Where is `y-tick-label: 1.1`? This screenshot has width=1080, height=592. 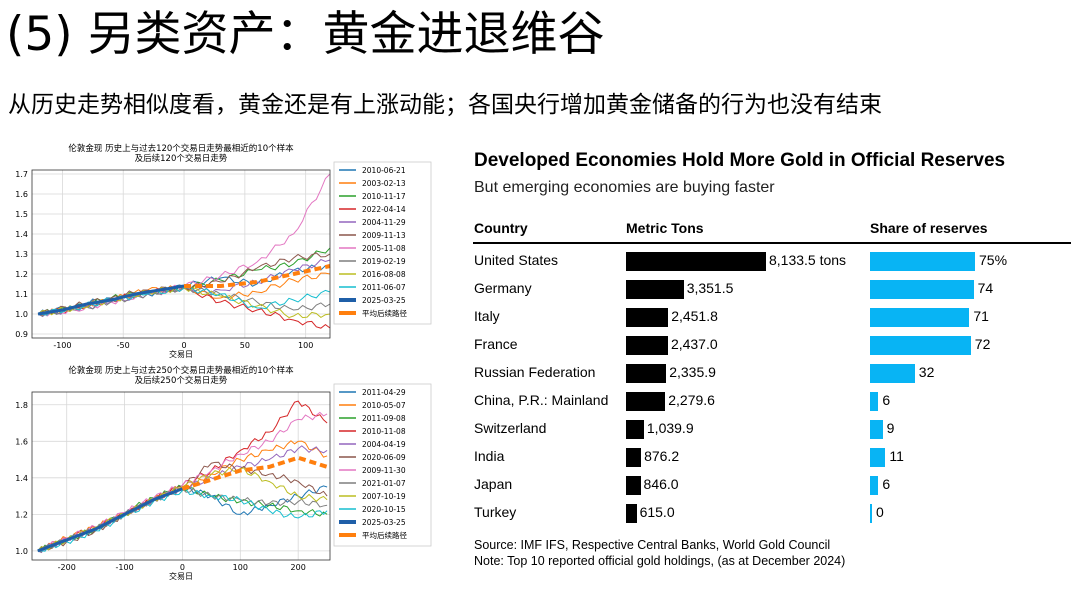 y-tick-label: 1.1 is located at coordinates (21, 294).